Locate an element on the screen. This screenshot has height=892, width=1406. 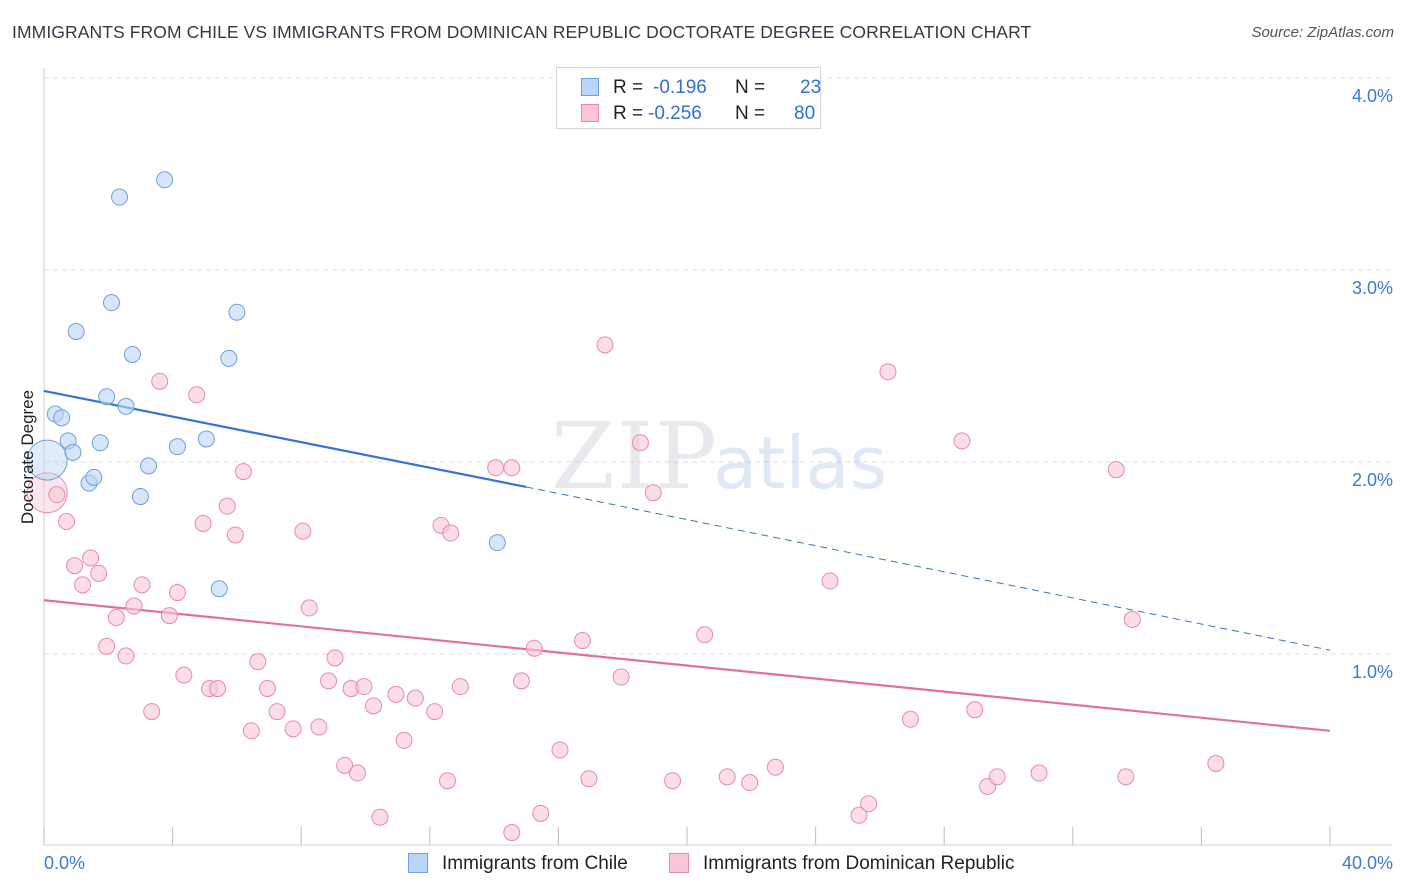
source-credit: Source: ZipAtlas.com is located at coordinates (1322, 32).